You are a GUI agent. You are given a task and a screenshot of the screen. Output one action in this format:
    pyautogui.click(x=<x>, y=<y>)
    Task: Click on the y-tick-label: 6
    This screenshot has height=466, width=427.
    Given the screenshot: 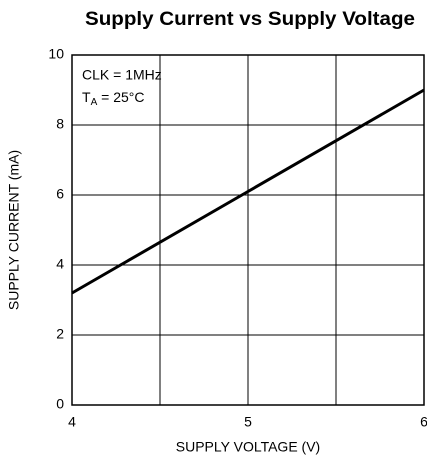 What is the action you would take?
    pyautogui.click(x=60, y=194)
    